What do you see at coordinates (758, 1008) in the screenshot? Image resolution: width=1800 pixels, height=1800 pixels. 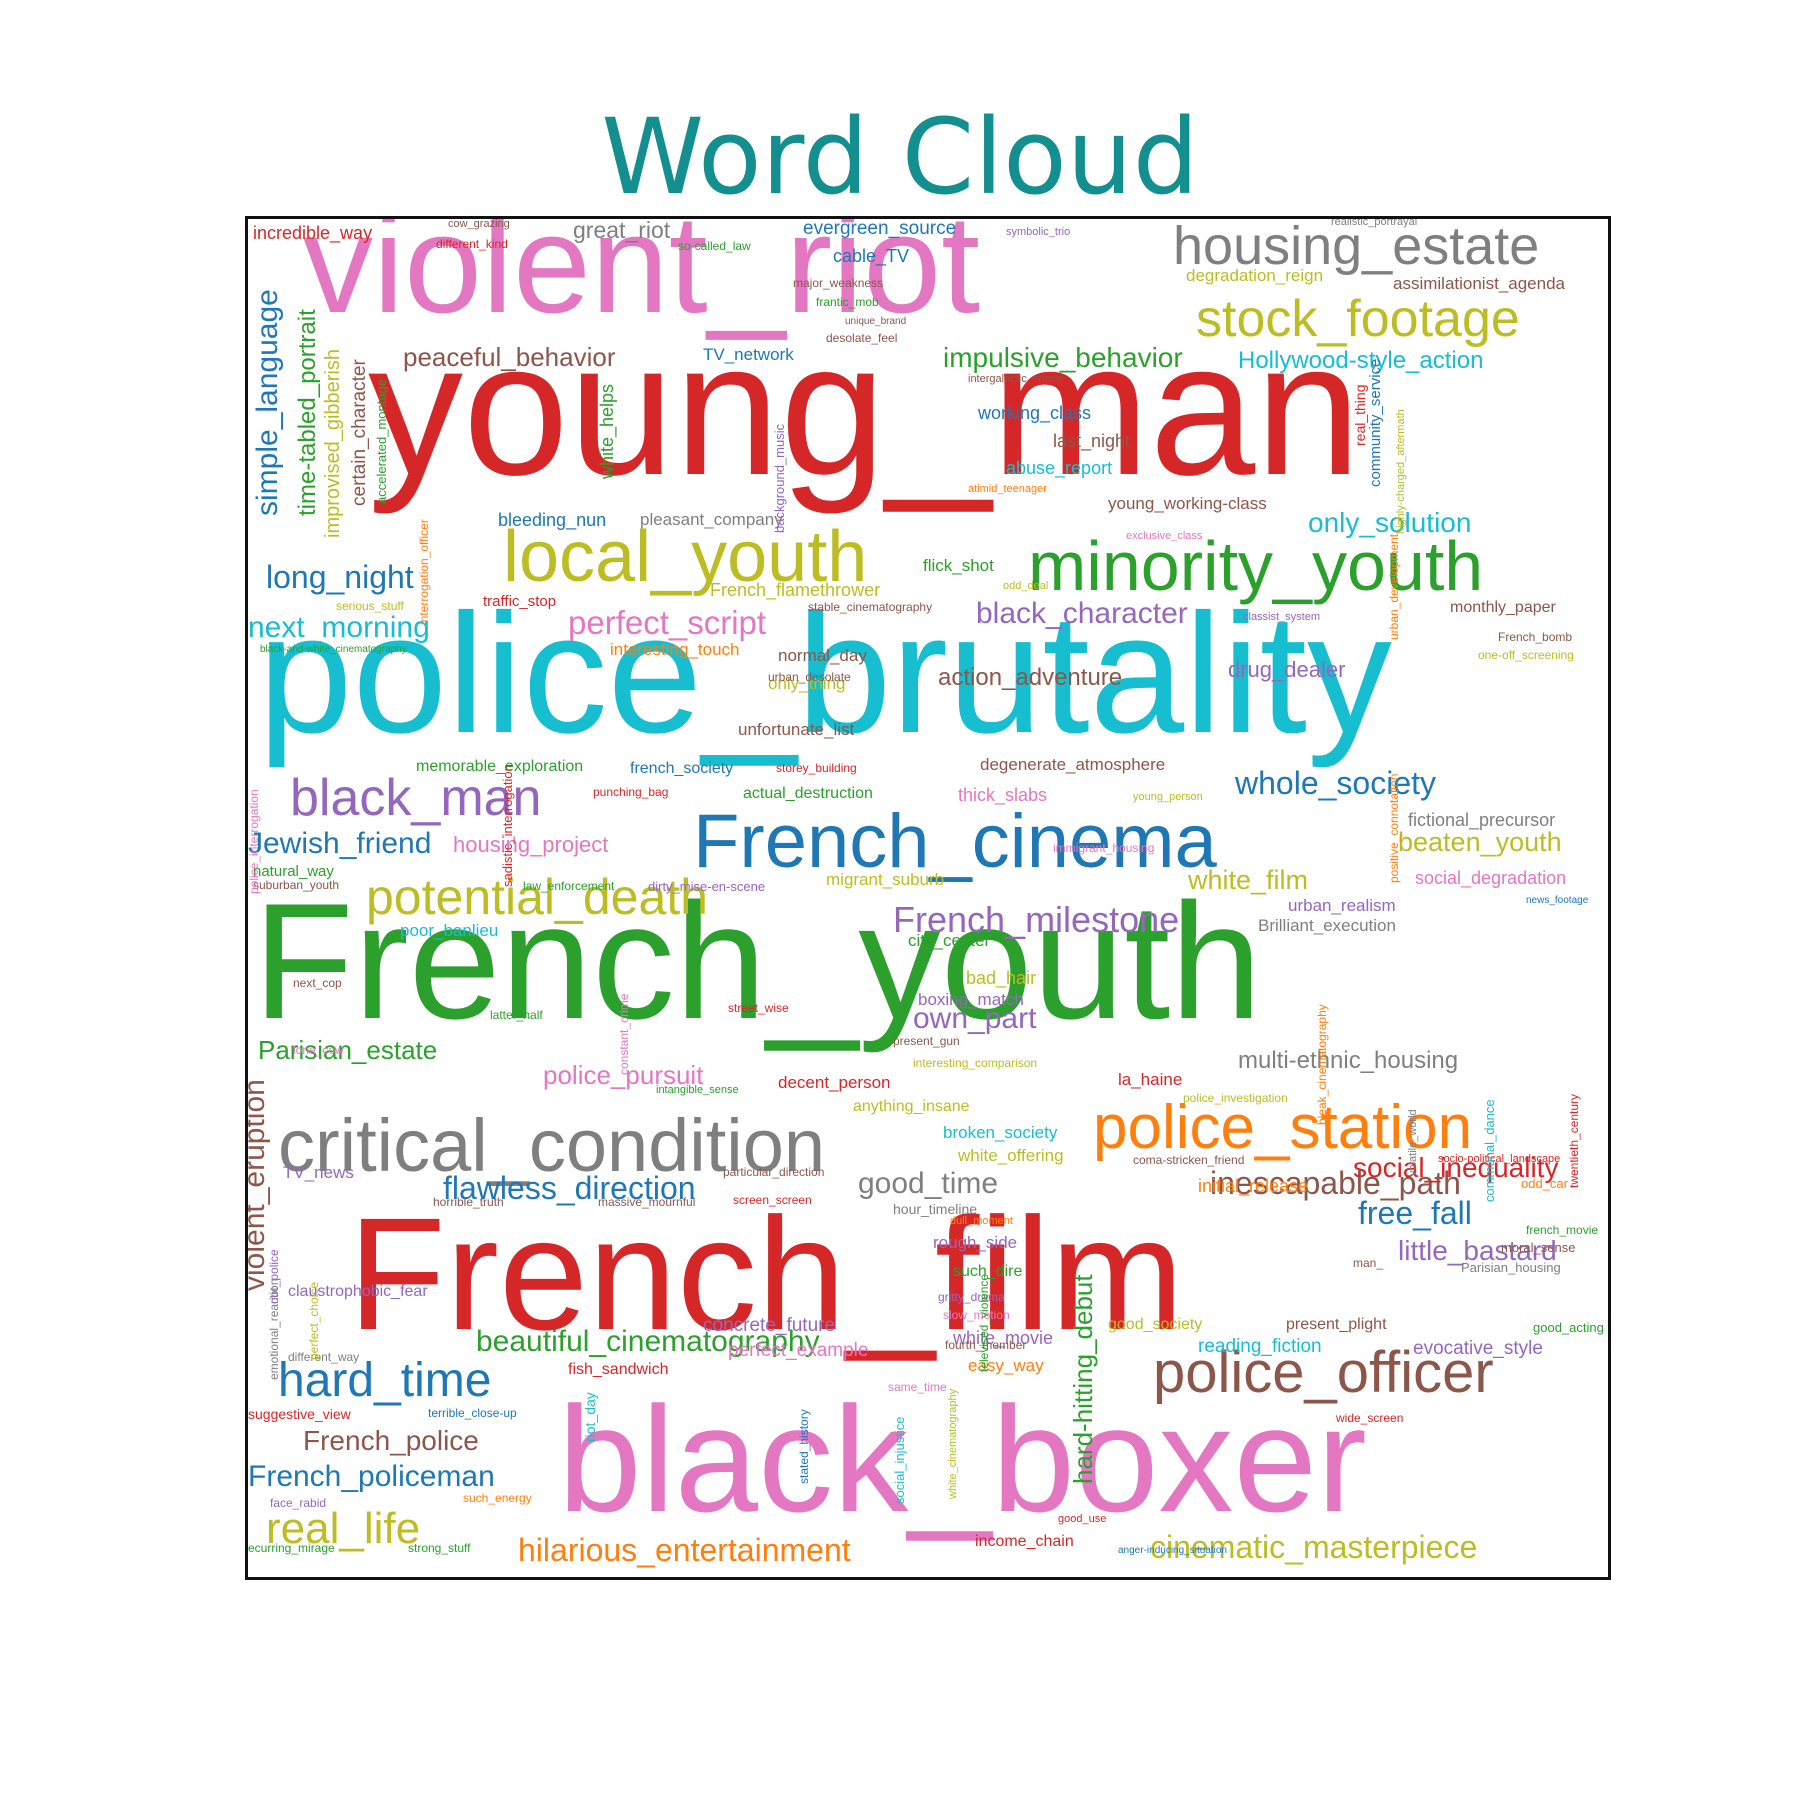 I see `cloud-word: street_wise` at bounding box center [758, 1008].